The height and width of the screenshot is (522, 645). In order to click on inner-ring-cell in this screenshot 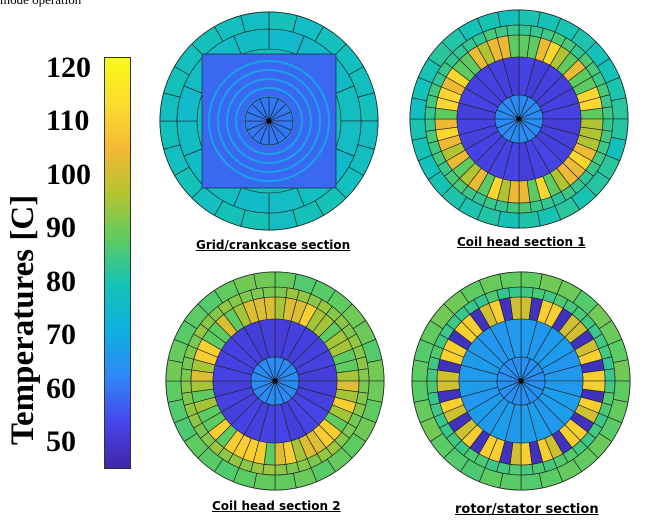, I will do `click(264, 109)`.